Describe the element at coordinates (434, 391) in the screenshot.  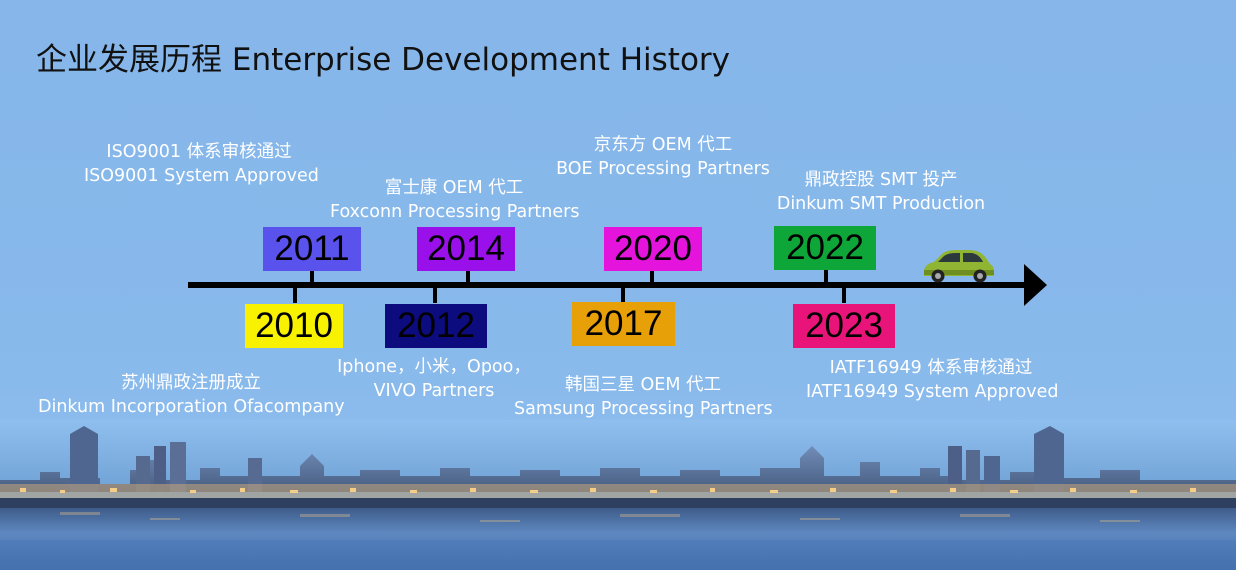
I see `caption-2012-en: VIVO Partners` at that location.